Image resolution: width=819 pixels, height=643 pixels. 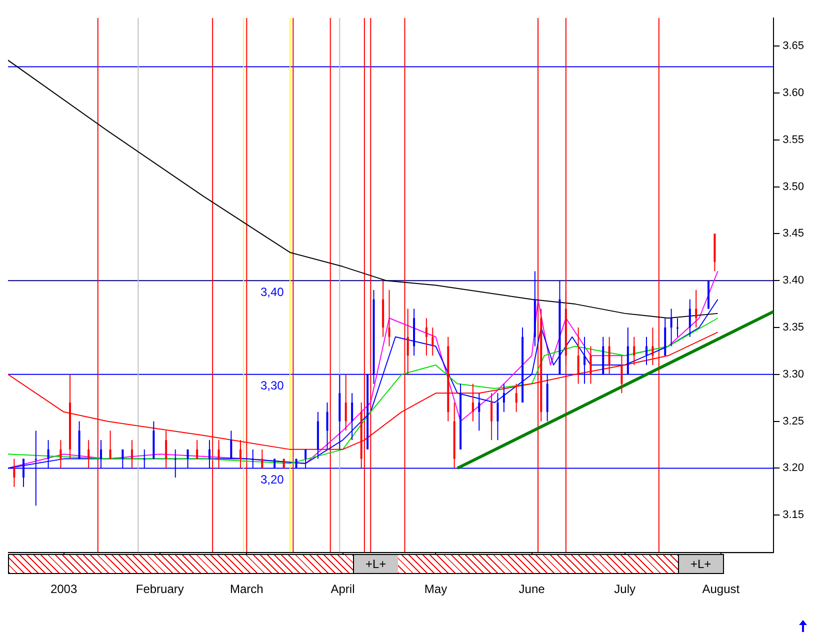 I want to click on y-tick-label: 3.40, so click(x=793, y=280).